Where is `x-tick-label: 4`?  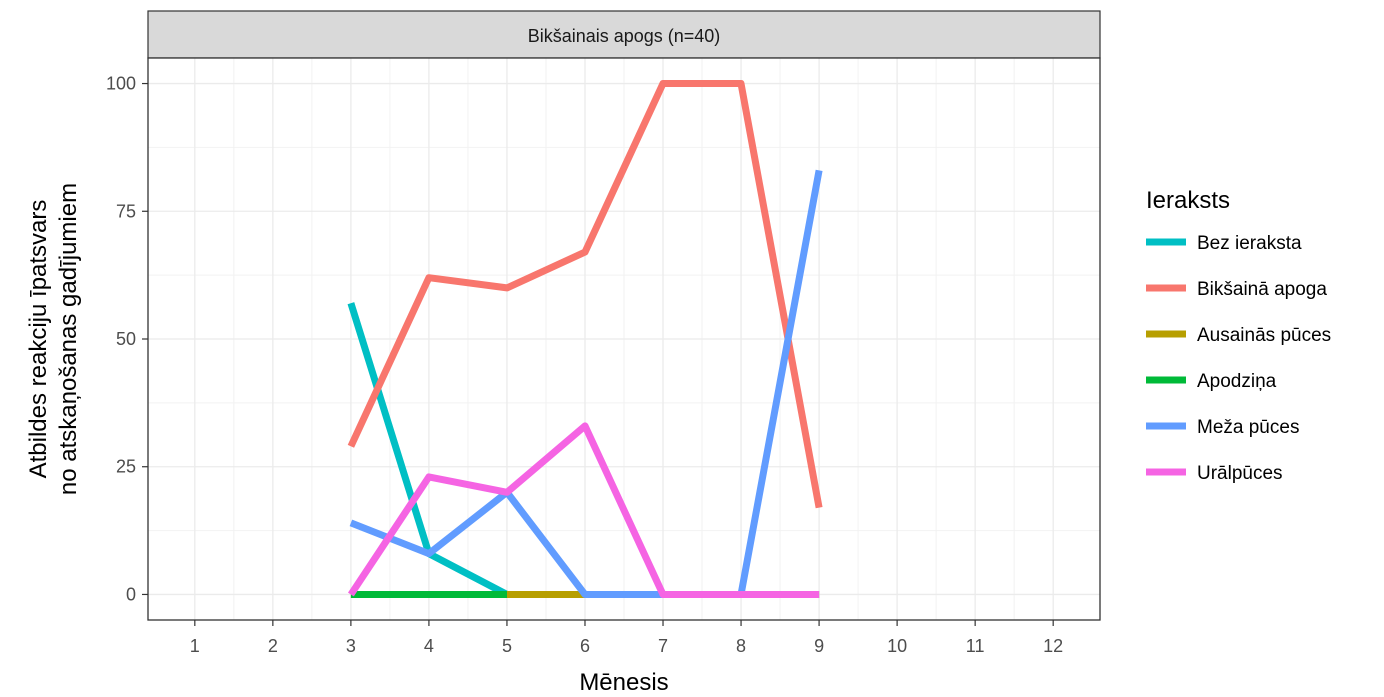 x-tick-label: 4 is located at coordinates (429, 646).